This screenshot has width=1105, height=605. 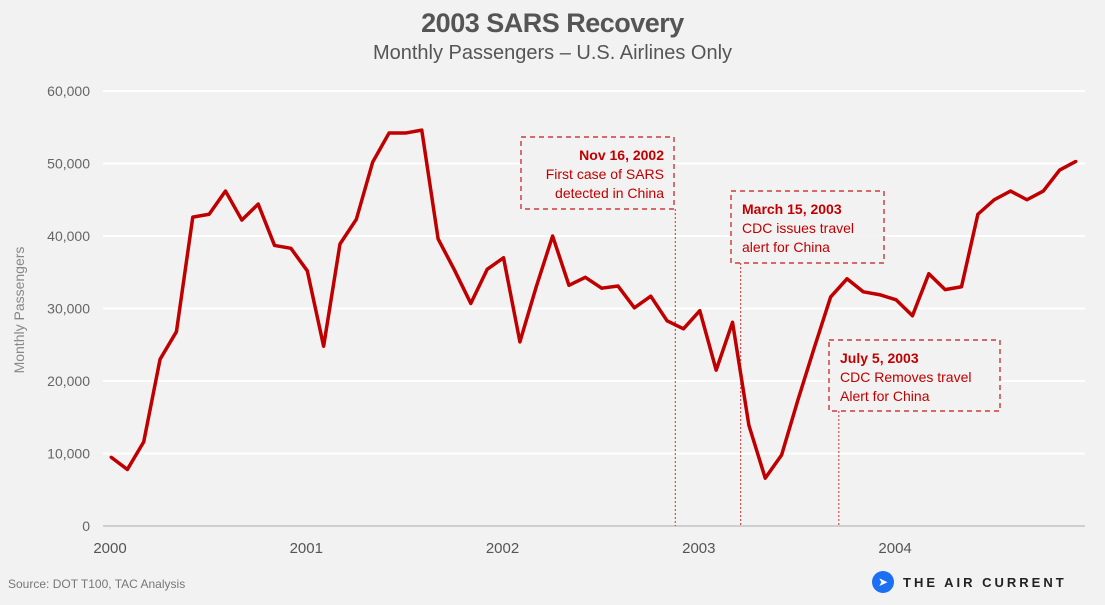 I want to click on y-tick-label: 30,000, so click(x=68, y=309).